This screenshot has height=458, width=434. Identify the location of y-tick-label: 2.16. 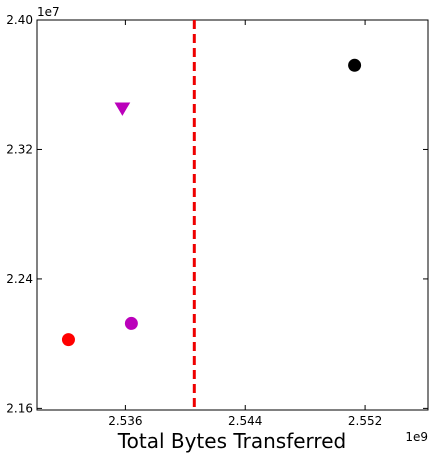
(19, 408).